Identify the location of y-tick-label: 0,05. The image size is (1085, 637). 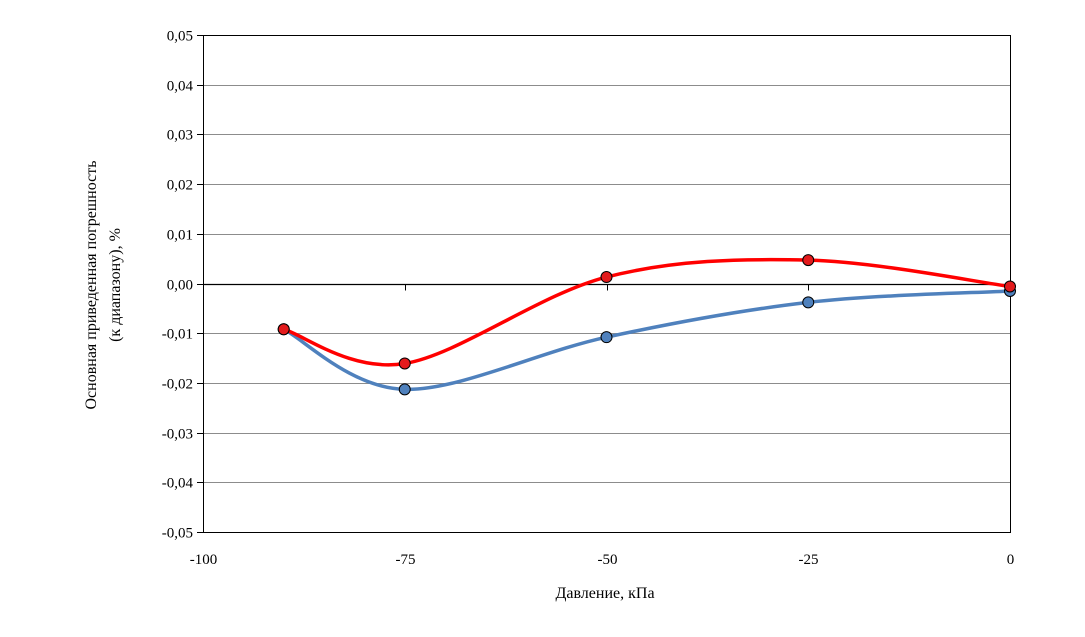
(180, 37).